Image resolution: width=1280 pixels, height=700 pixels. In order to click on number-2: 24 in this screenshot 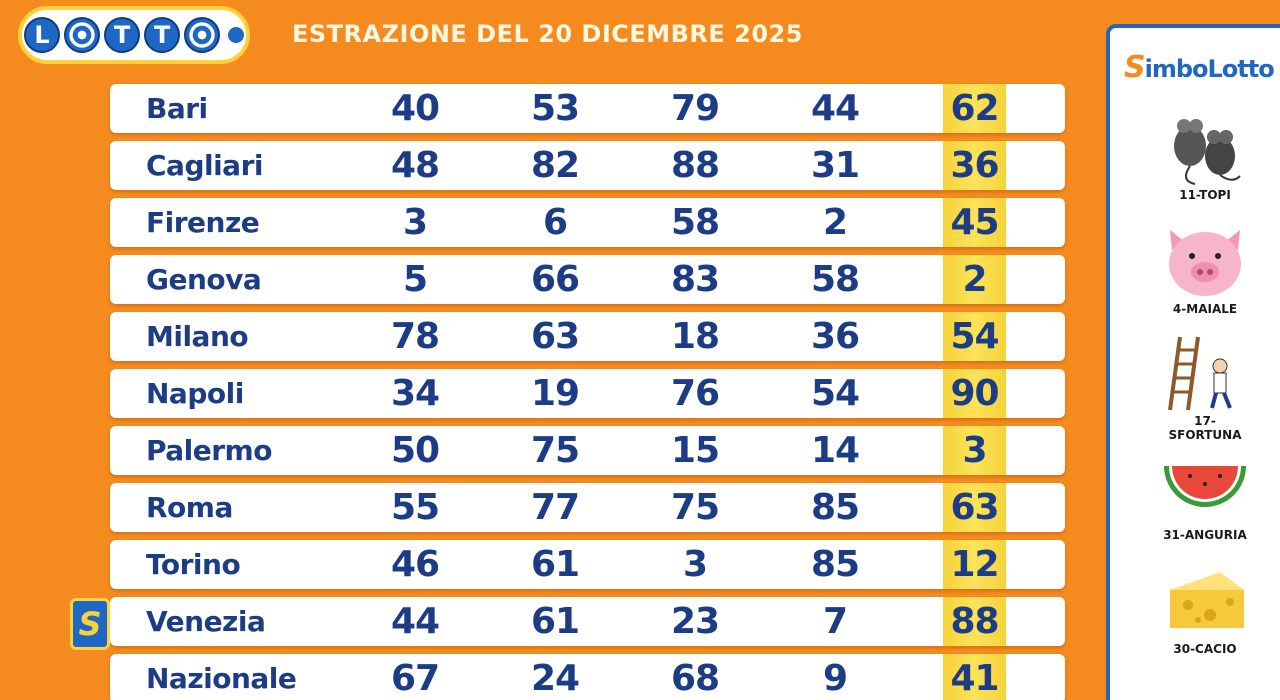, I will do `click(555, 678)`.